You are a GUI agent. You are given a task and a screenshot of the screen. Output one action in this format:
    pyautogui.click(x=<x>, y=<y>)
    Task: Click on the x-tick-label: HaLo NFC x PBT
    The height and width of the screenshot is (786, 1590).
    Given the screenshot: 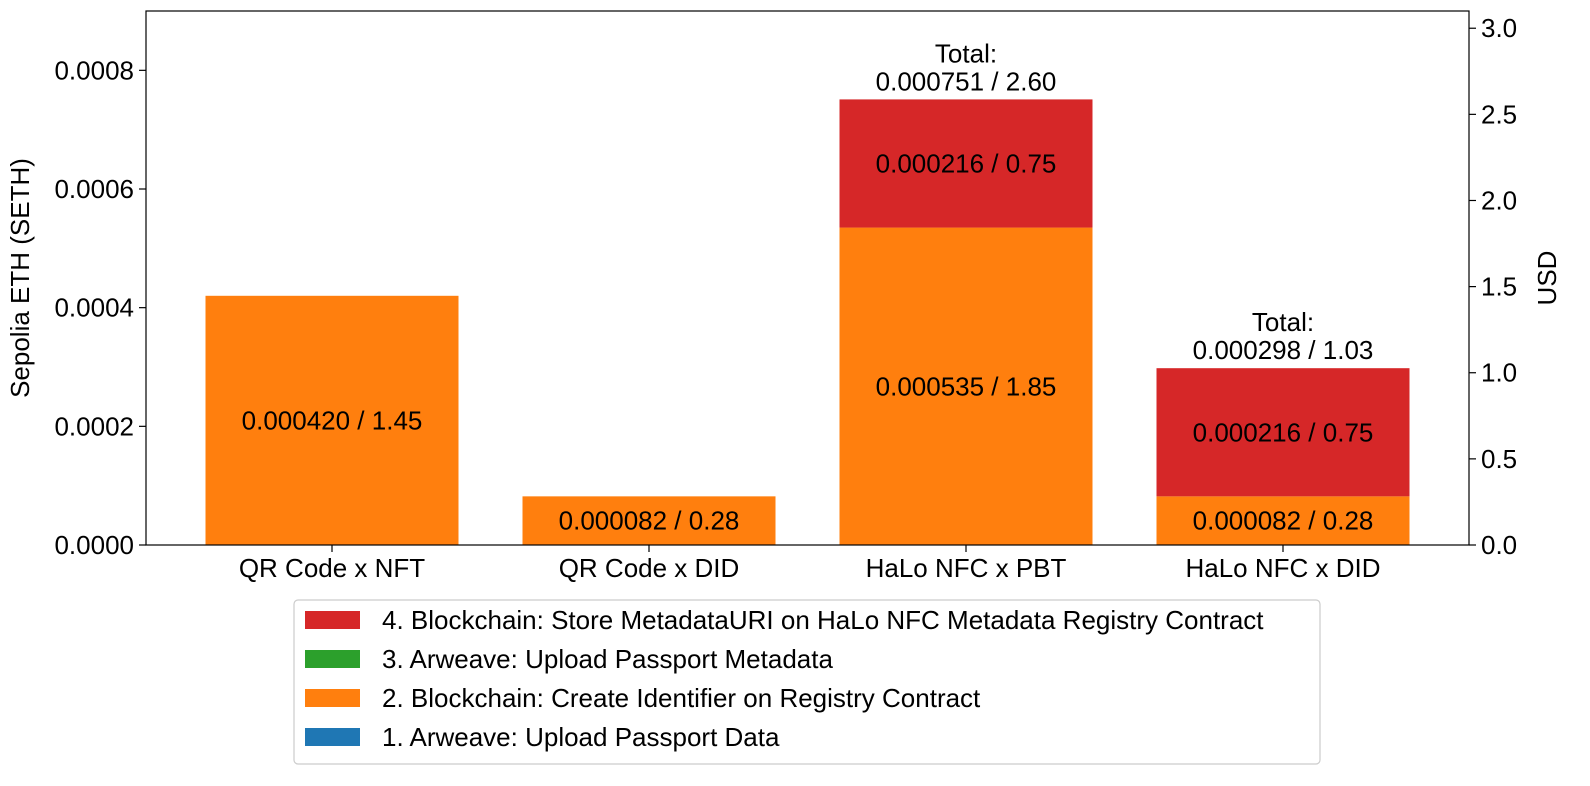 What is the action you would take?
    pyautogui.click(x=966, y=568)
    